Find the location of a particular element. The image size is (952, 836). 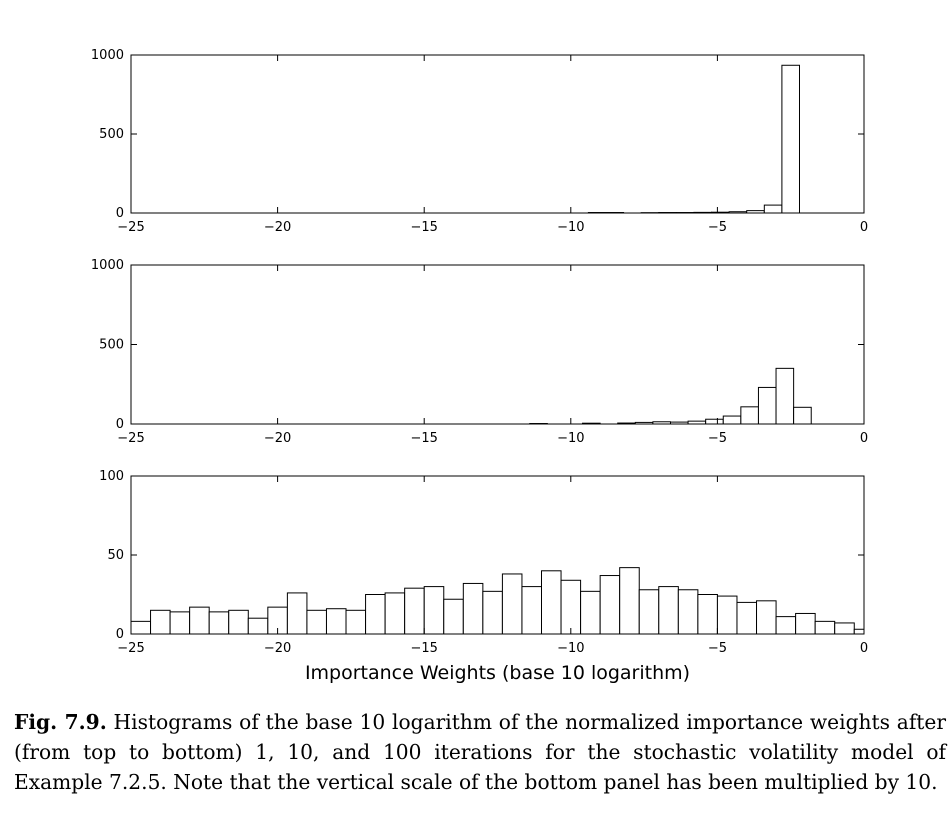

panel-3-ytick-label: 50 is located at coordinates (115, 555).